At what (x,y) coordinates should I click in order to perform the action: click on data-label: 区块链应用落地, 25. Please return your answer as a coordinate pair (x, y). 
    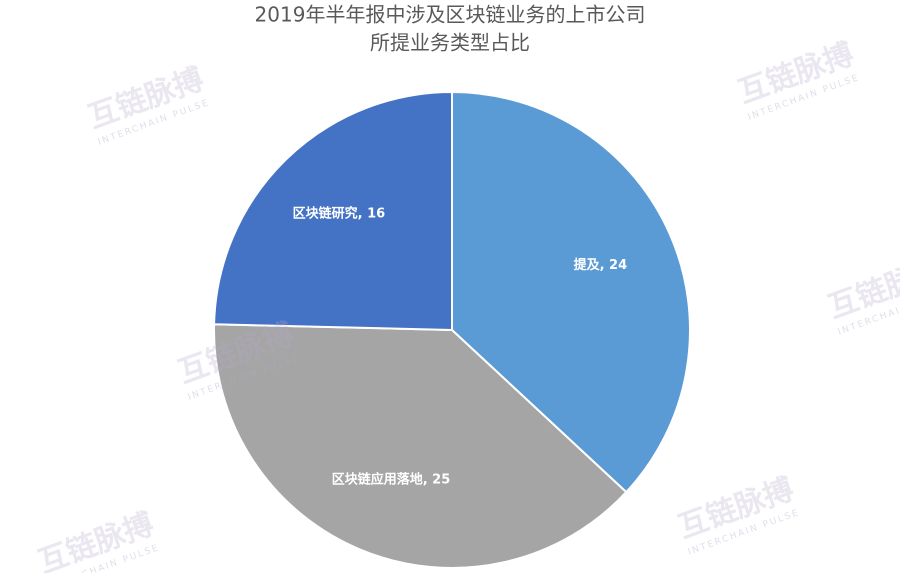
    Looking at the image, I should click on (391, 479).